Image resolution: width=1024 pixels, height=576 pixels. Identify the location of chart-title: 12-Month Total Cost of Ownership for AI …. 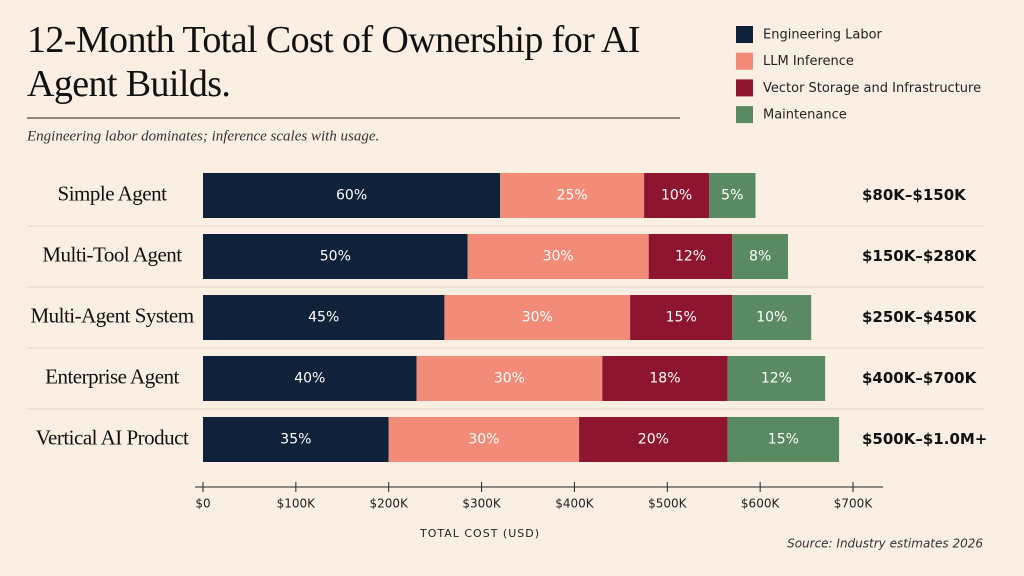
(333, 62).